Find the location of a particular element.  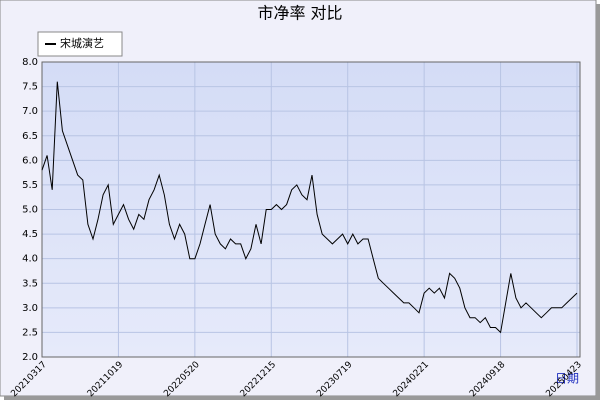

legend-label: 宋城演艺 is located at coordinates (82, 43).